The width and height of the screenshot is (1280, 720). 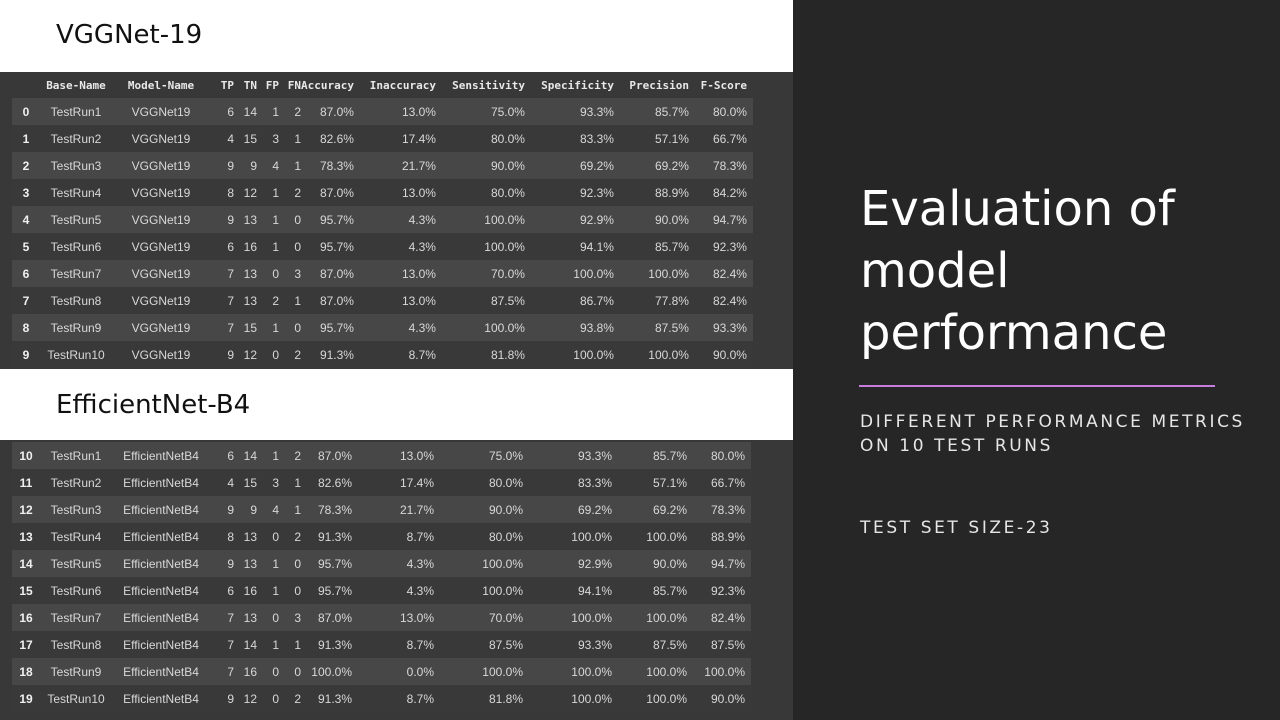 I want to click on cell-accuracy: 78.3%, so click(x=327, y=165).